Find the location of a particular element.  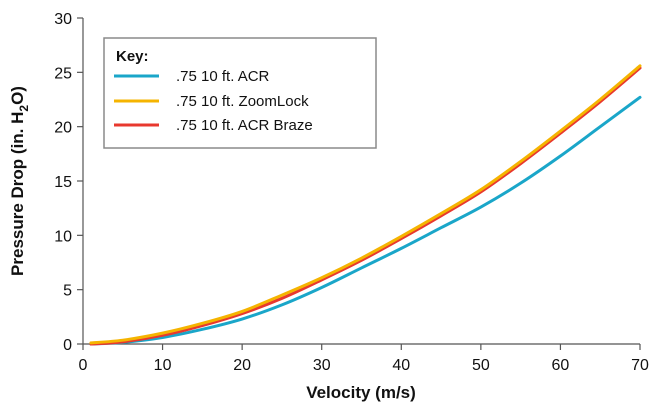

y-axis-title: Pressure Drop (in. H2O) is located at coordinates (19, 181).